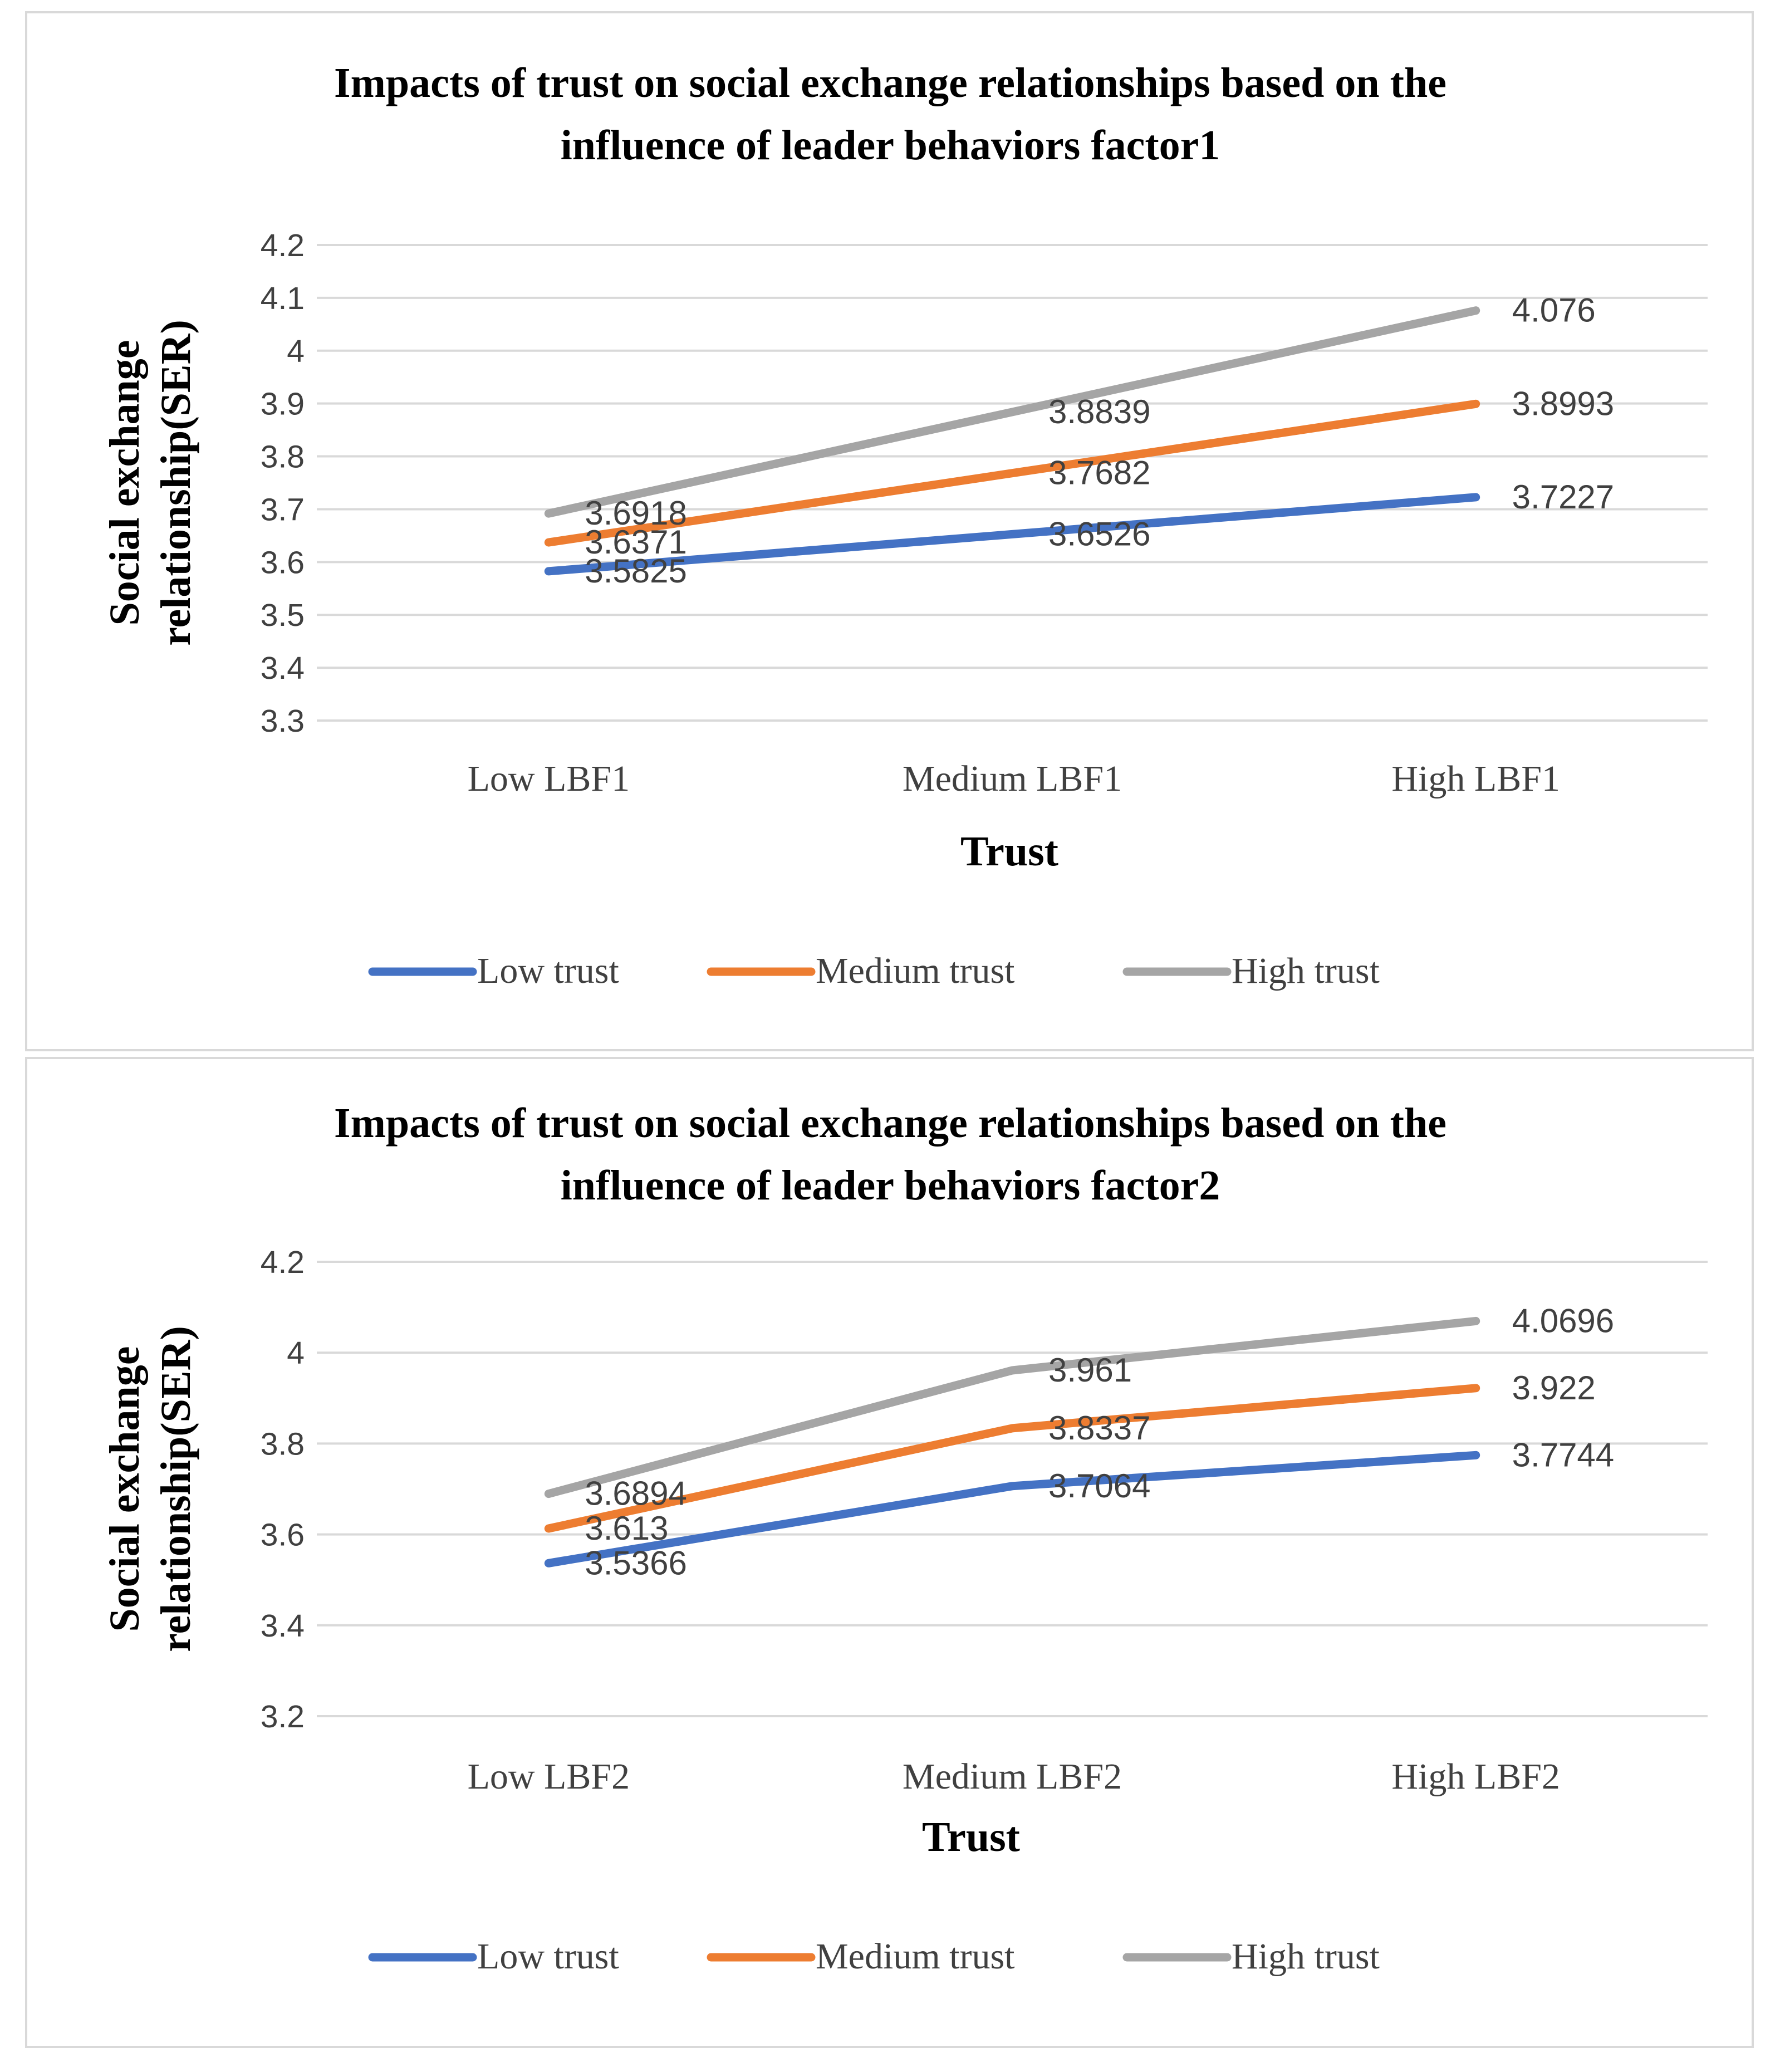  Describe the element at coordinates (549, 779) in the screenshot. I see `x-category-label: Low LBF1` at that location.